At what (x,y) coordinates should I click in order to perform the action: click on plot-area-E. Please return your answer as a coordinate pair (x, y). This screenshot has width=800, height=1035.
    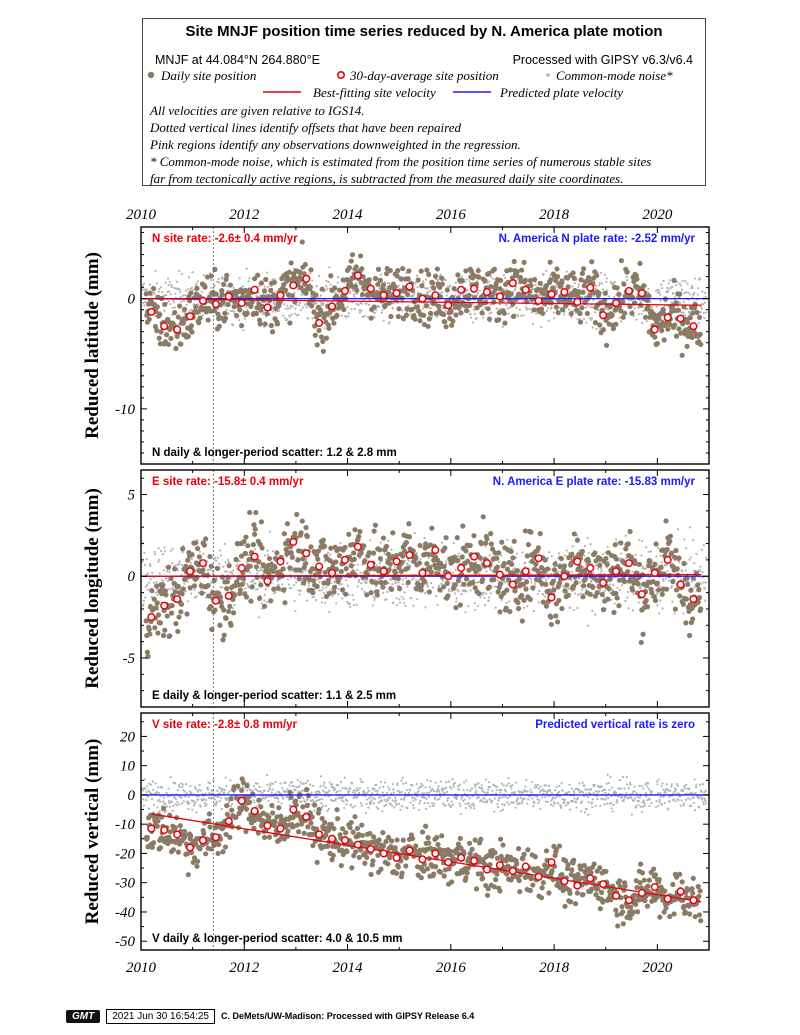
    Looking at the image, I should click on (425, 584).